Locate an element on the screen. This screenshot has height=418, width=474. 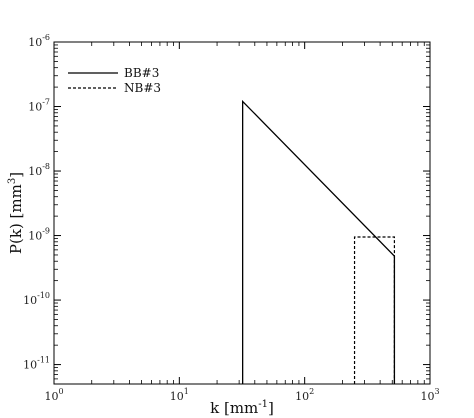
y-tick-label: 10⁻⁶ is located at coordinates (39, 41).